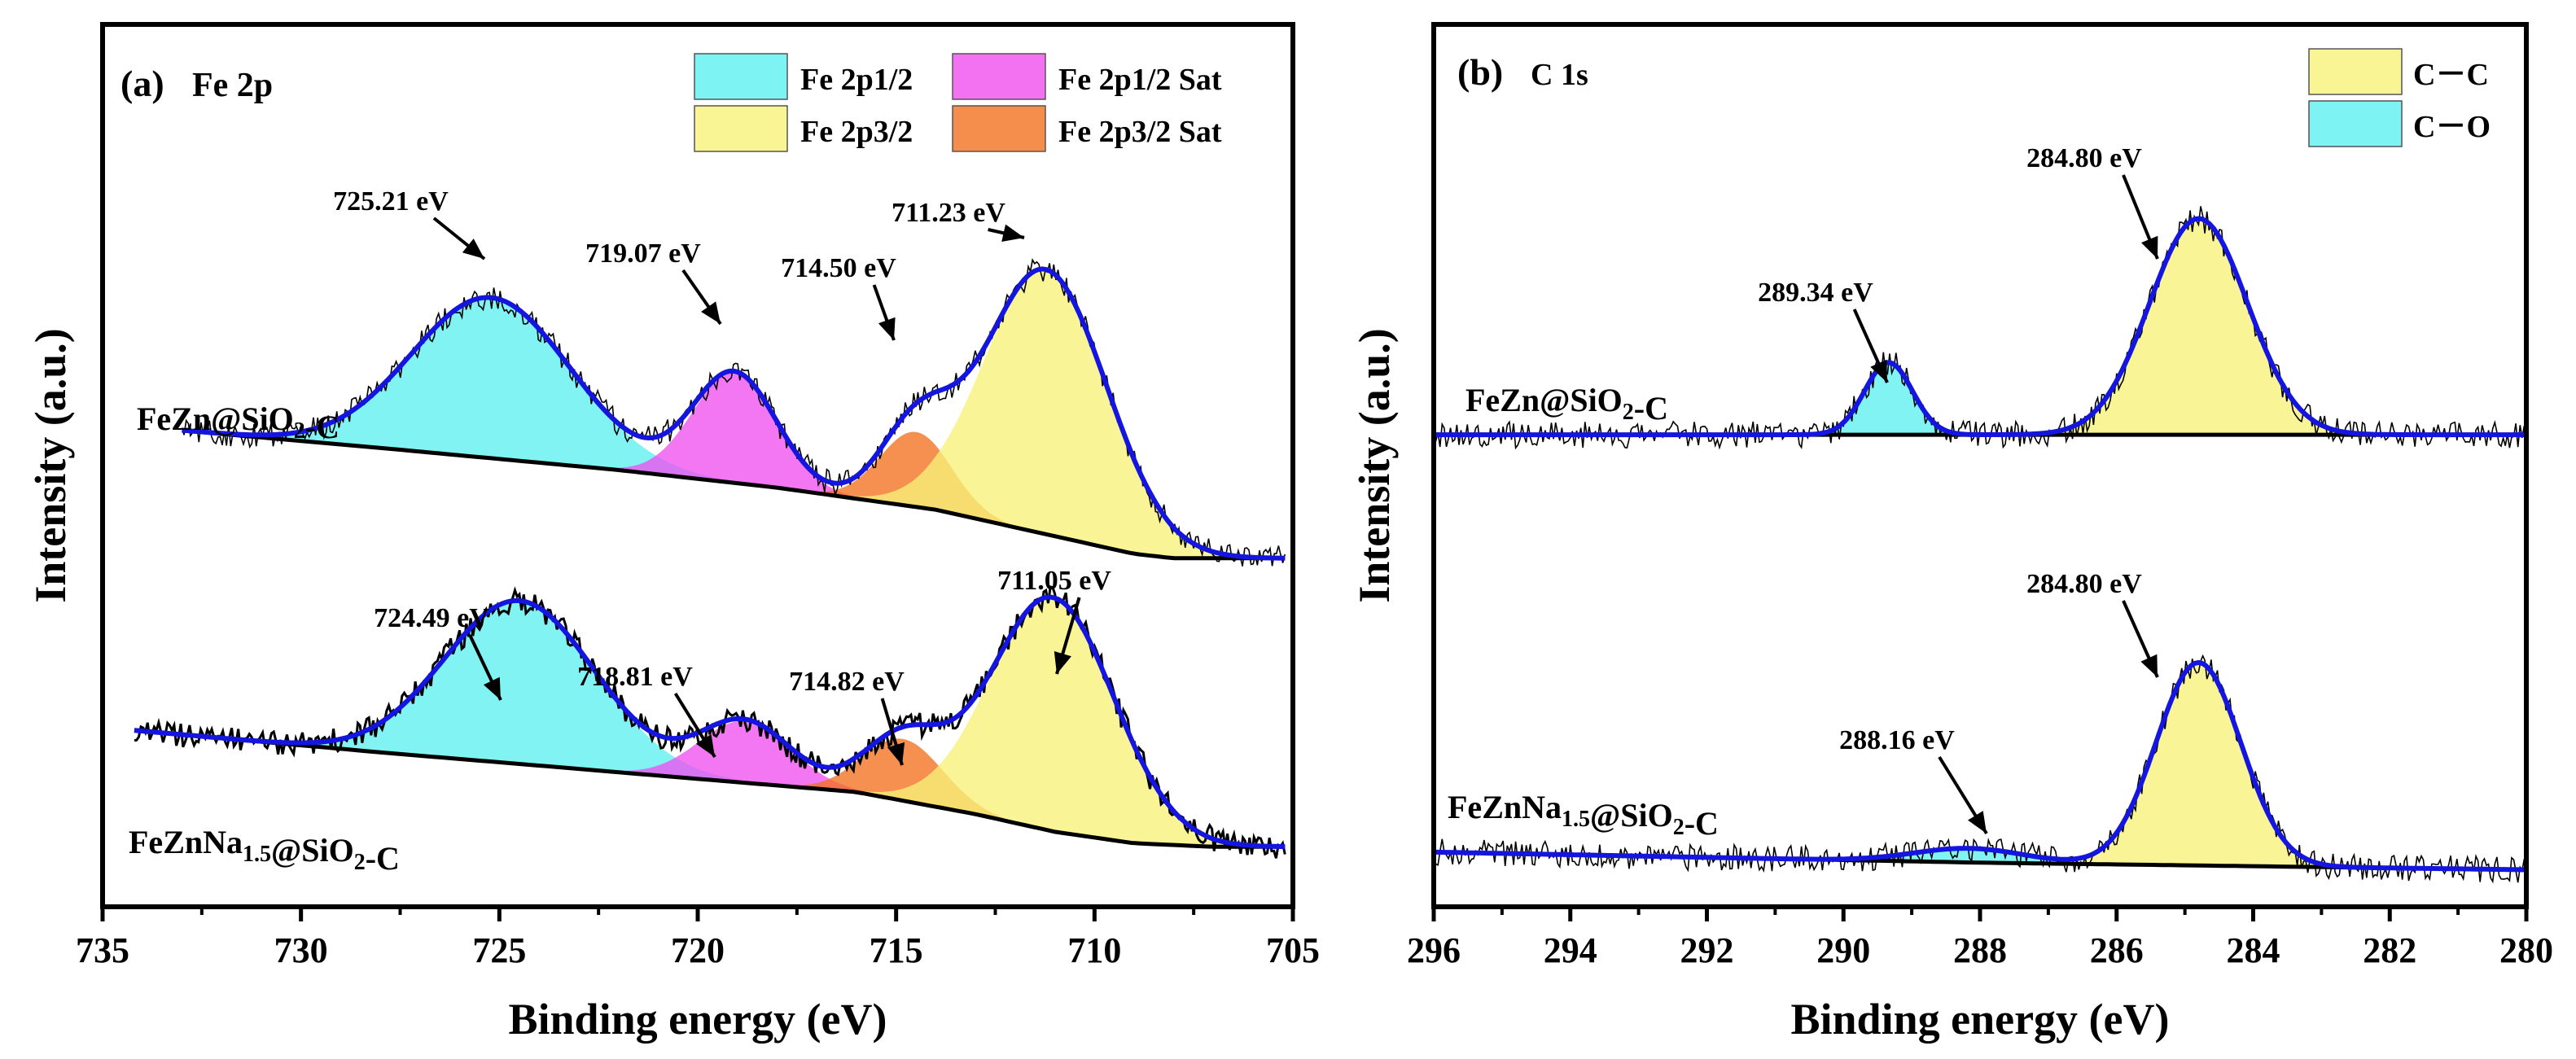 This screenshot has width=2576, height=1059. What do you see at coordinates (948, 213) in the screenshot?
I see `peak-label-a-0-3: 711.23 eV` at bounding box center [948, 213].